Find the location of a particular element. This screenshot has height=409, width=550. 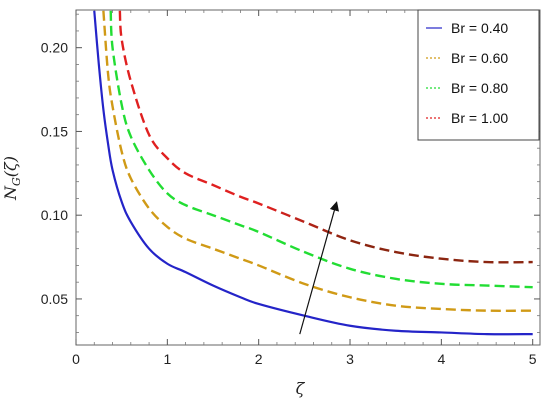

y-axis-label: NG(ζ) is located at coordinates (12, 178).